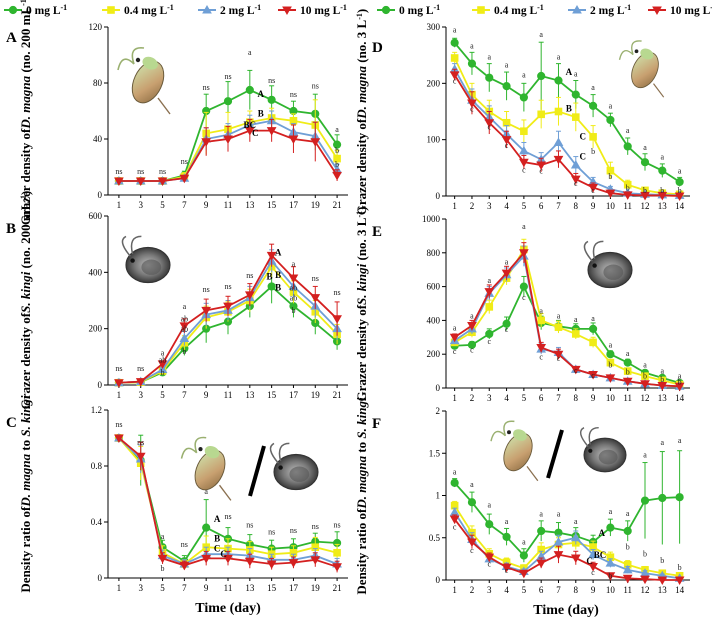 This screenshot has height=624, width=712. What do you see at coordinates (361, 304) in the screenshot?
I see `y-axis-label: Grazer density ofS. kingi (no. 3 L-1)` at bounding box center [361, 304].